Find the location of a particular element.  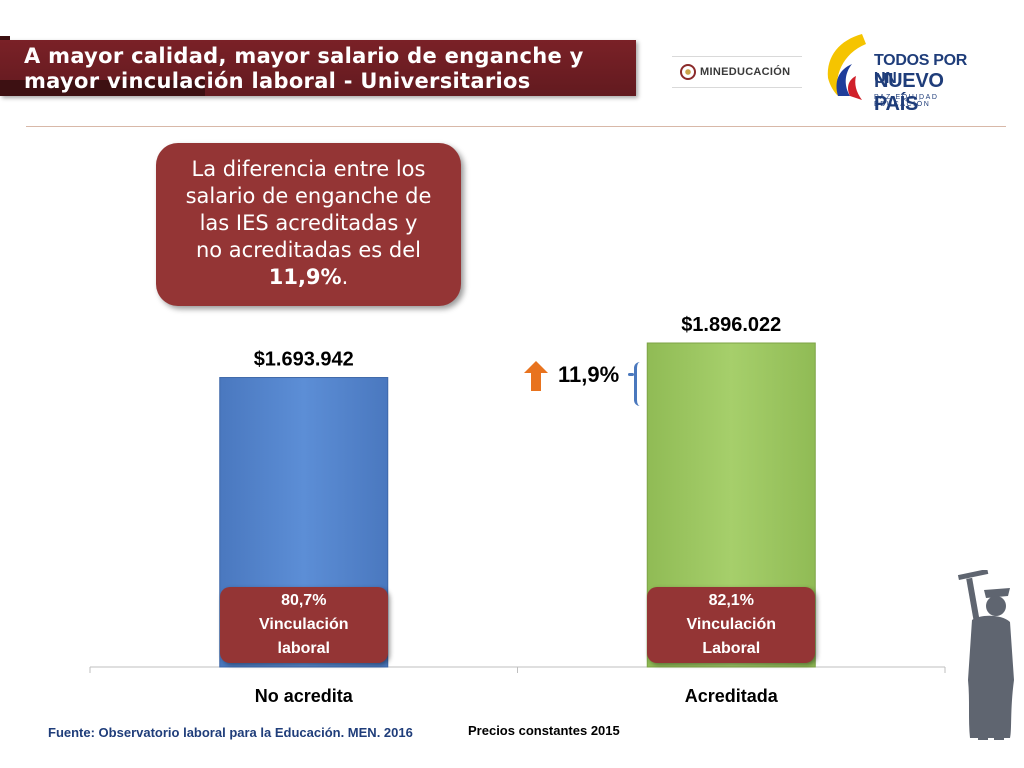

vinculacion-line1: 80,7% is located at coordinates (304, 600).